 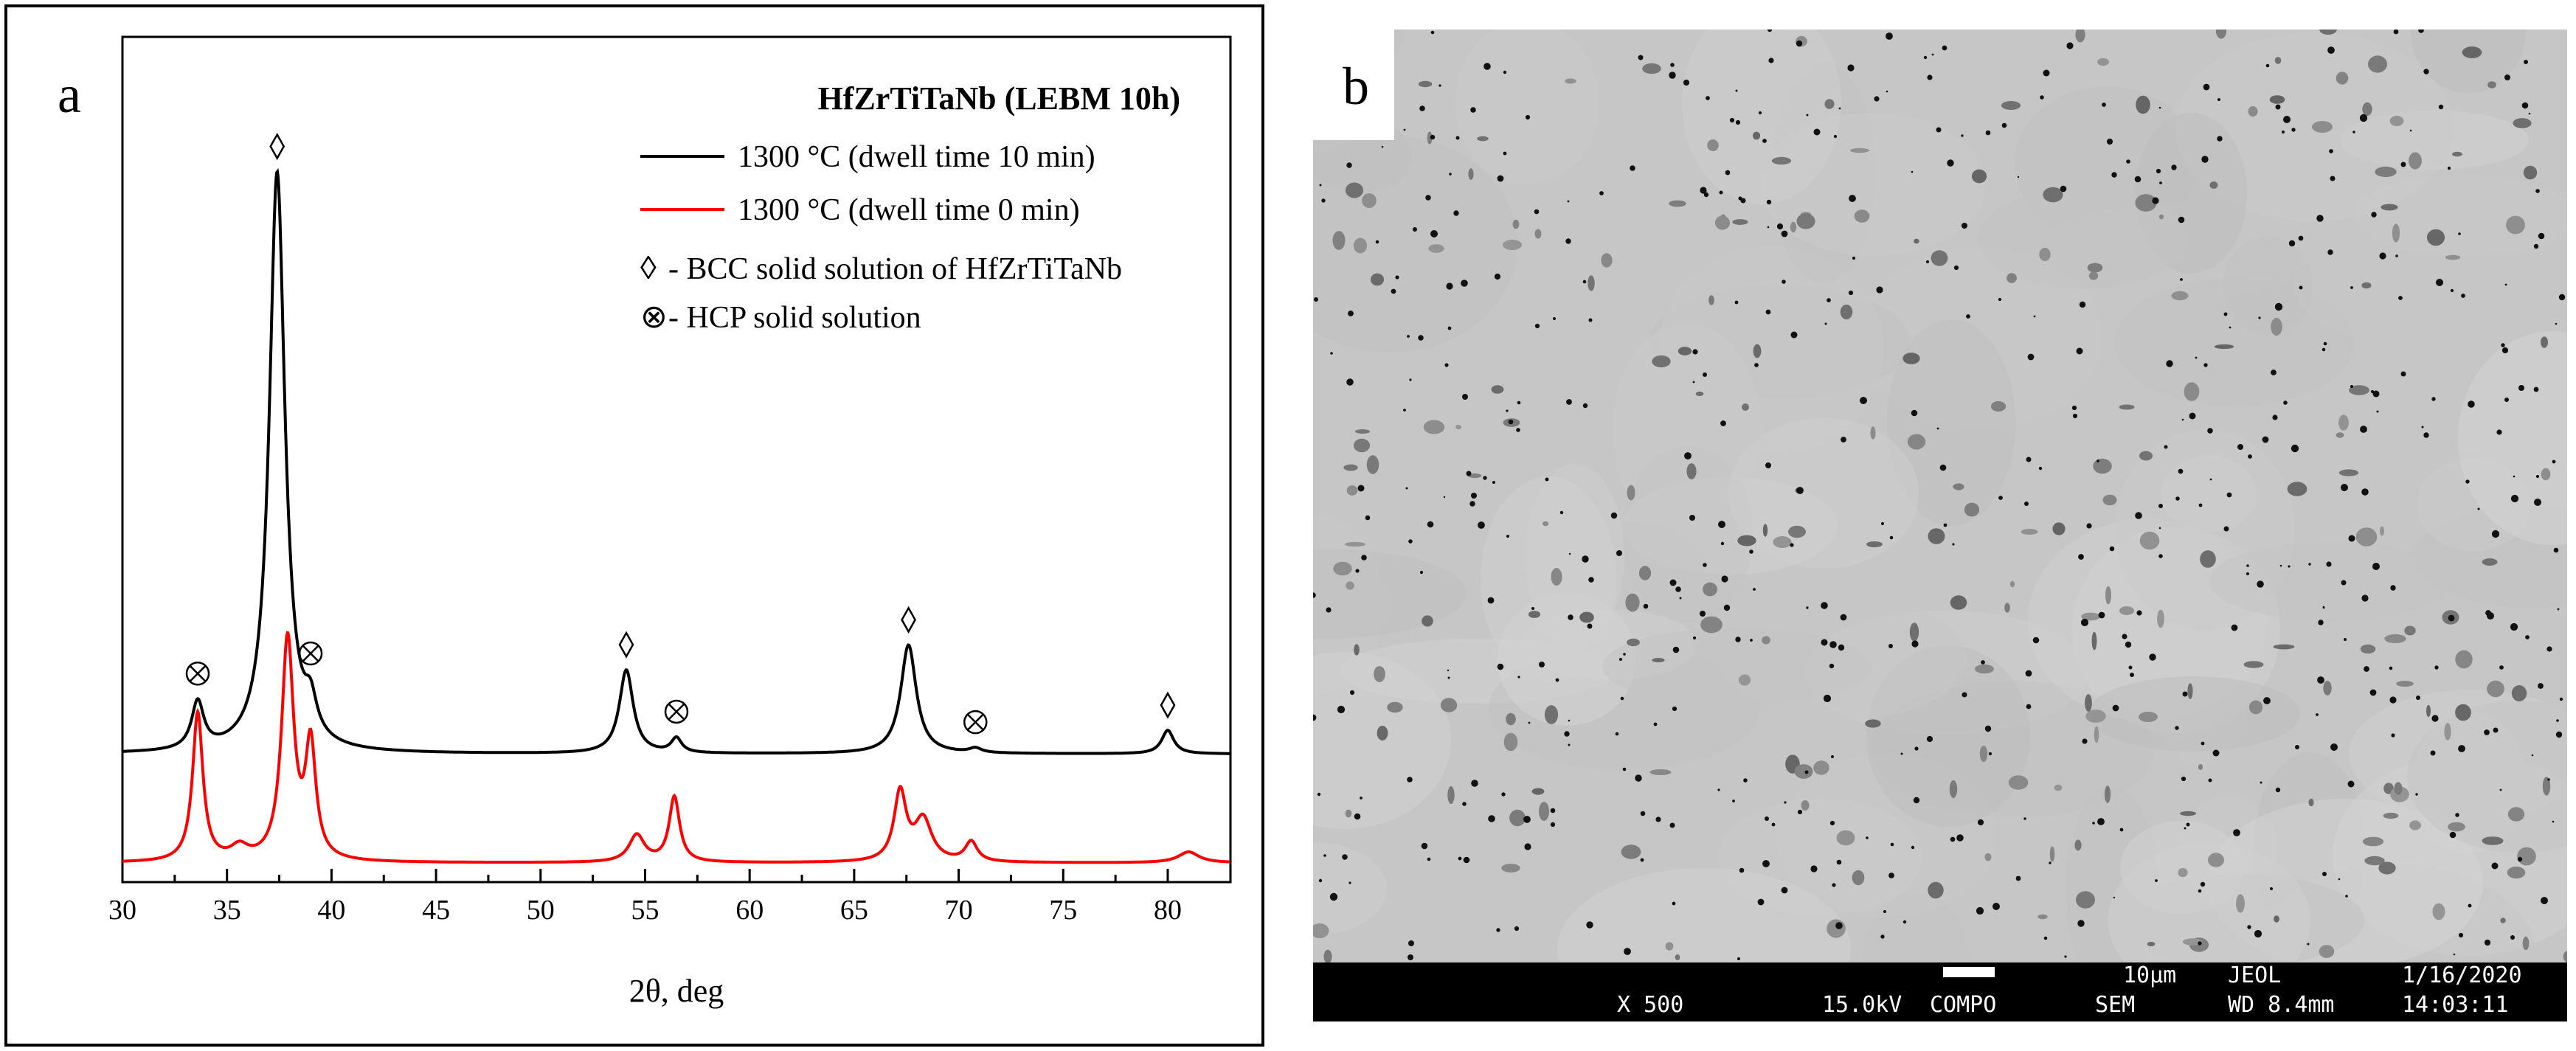 What do you see at coordinates (677, 991) in the screenshot?
I see `x-axis-label: 2θ, deg` at bounding box center [677, 991].